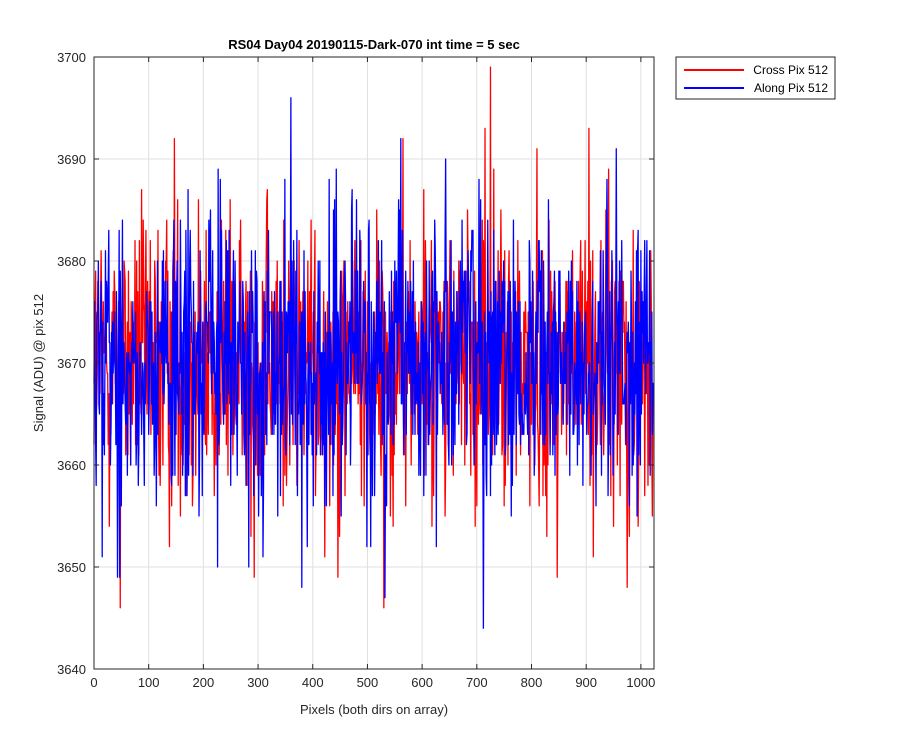 The width and height of the screenshot is (900, 750). Describe the element at coordinates (258, 682) in the screenshot. I see `x-tick-label: 300` at that location.